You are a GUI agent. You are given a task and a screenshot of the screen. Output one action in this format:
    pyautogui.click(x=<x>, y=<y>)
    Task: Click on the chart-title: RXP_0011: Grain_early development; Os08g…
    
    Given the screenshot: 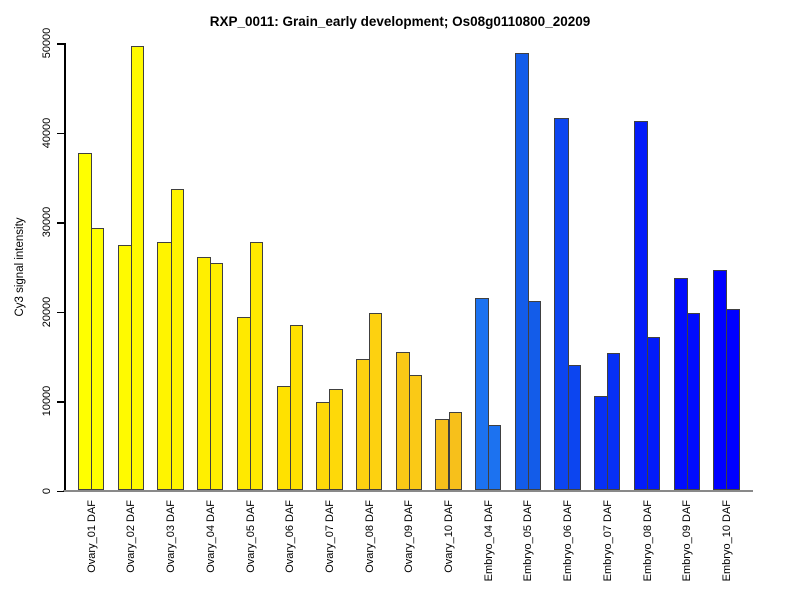 What is the action you would take?
    pyautogui.click(x=400, y=21)
    